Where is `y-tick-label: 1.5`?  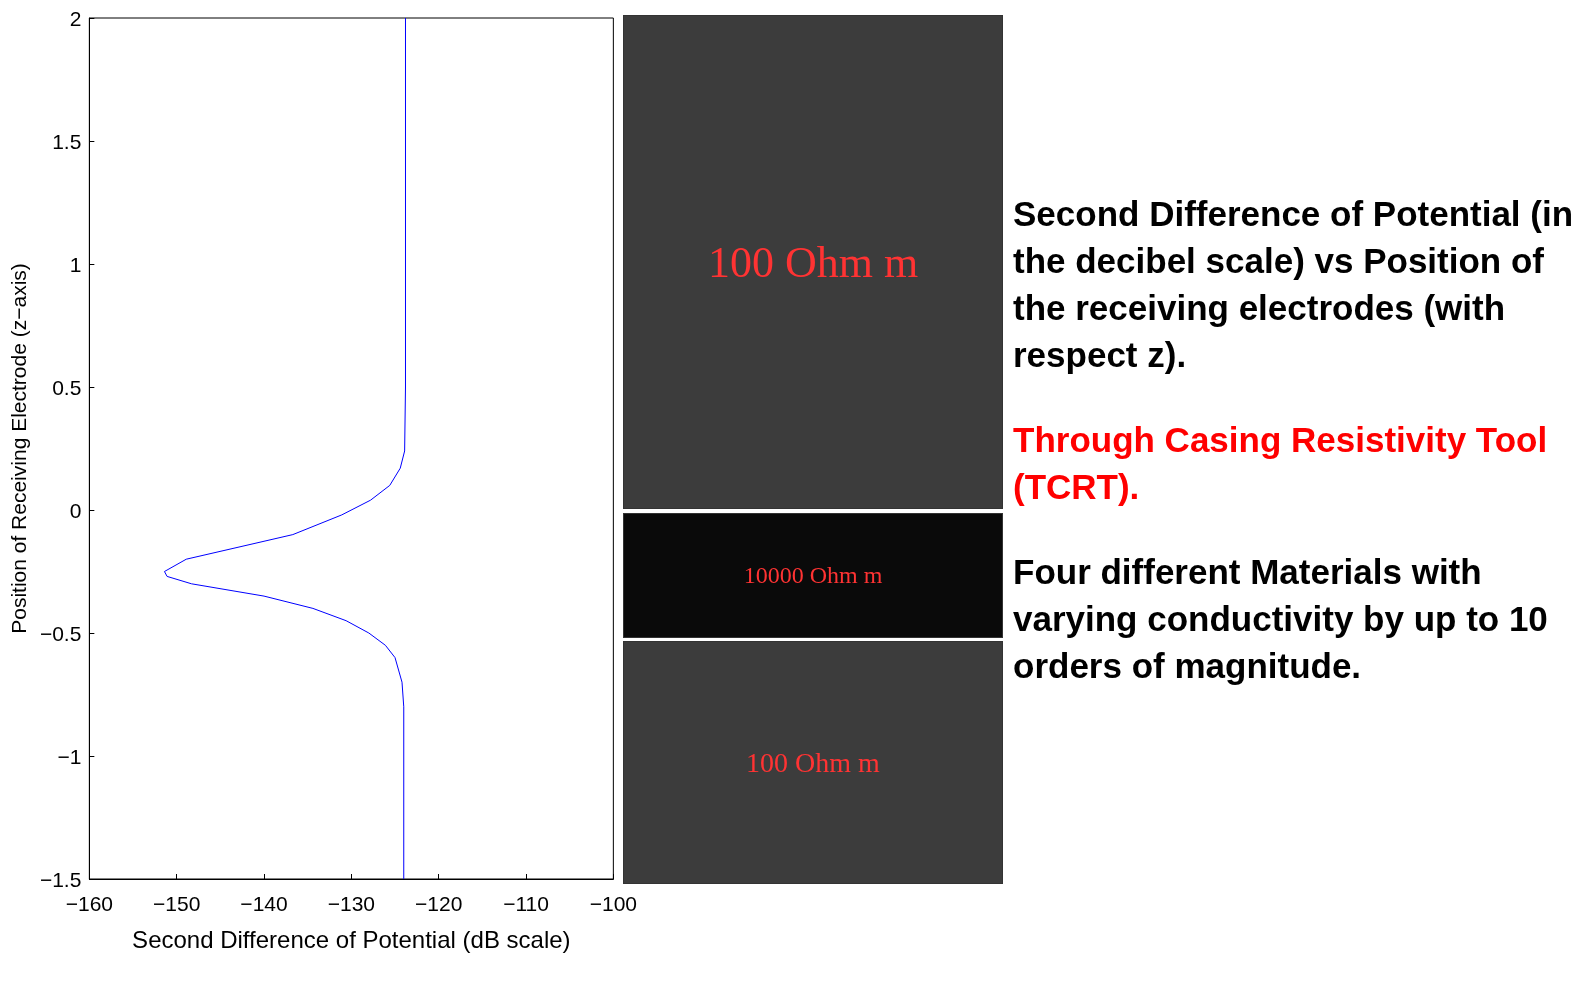
y-tick-label: 1.5 is located at coordinates (67, 141).